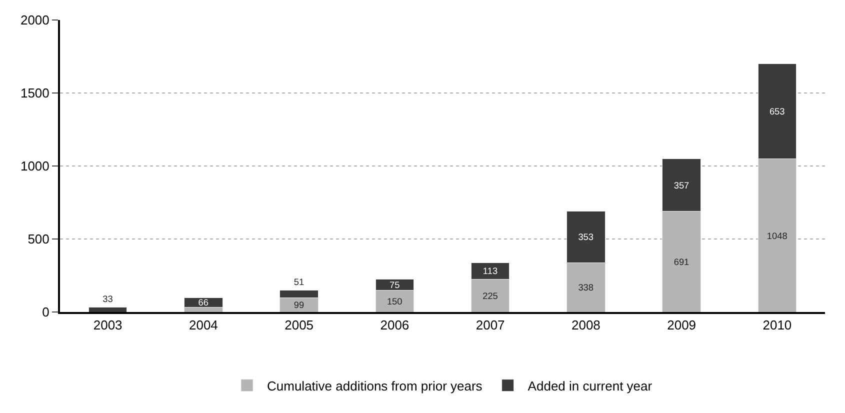  Describe the element at coordinates (107, 325) in the screenshot. I see `x-tick-label: 2003` at that location.